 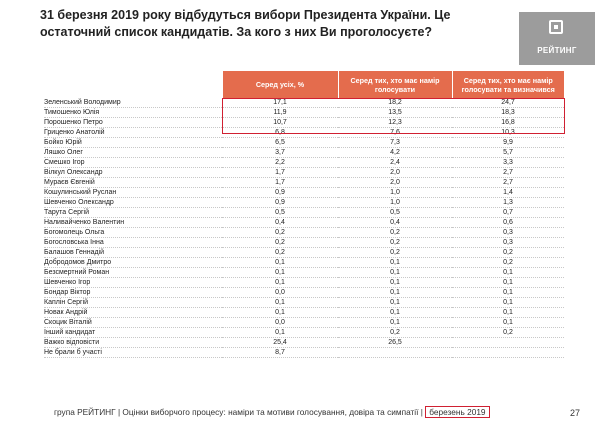 What do you see at coordinates (133, 192) in the screenshot?
I see `candidate-name: Кошулинський Руслан` at bounding box center [133, 192].